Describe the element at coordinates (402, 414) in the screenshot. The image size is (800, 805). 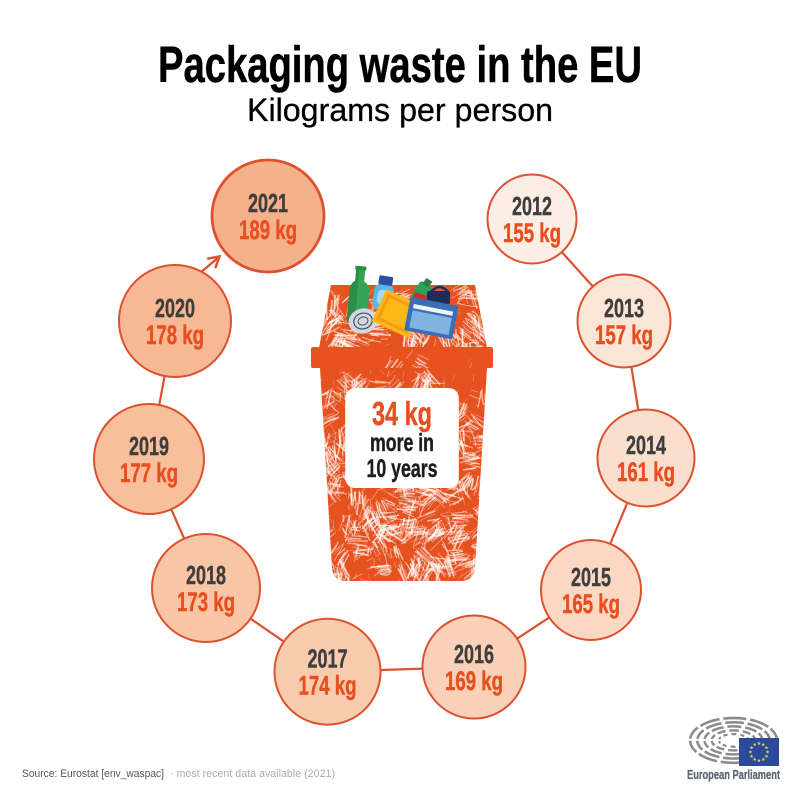
I see `svg-text: 34 kg` at that location.